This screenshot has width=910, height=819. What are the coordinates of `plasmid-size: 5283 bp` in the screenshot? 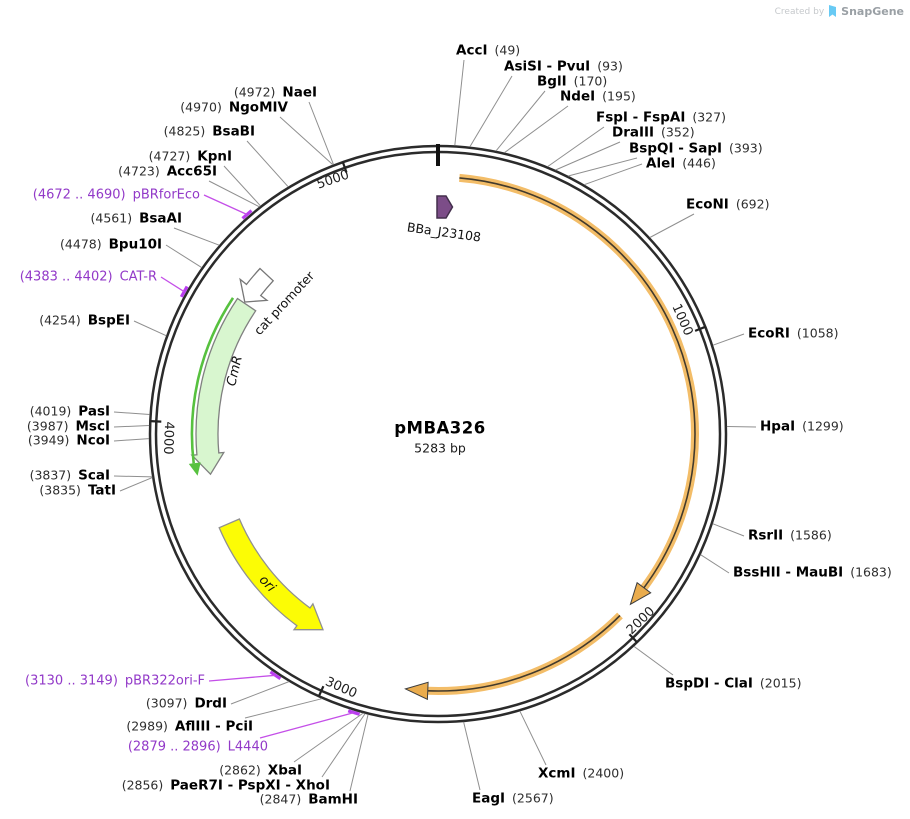 It's located at (440, 448).